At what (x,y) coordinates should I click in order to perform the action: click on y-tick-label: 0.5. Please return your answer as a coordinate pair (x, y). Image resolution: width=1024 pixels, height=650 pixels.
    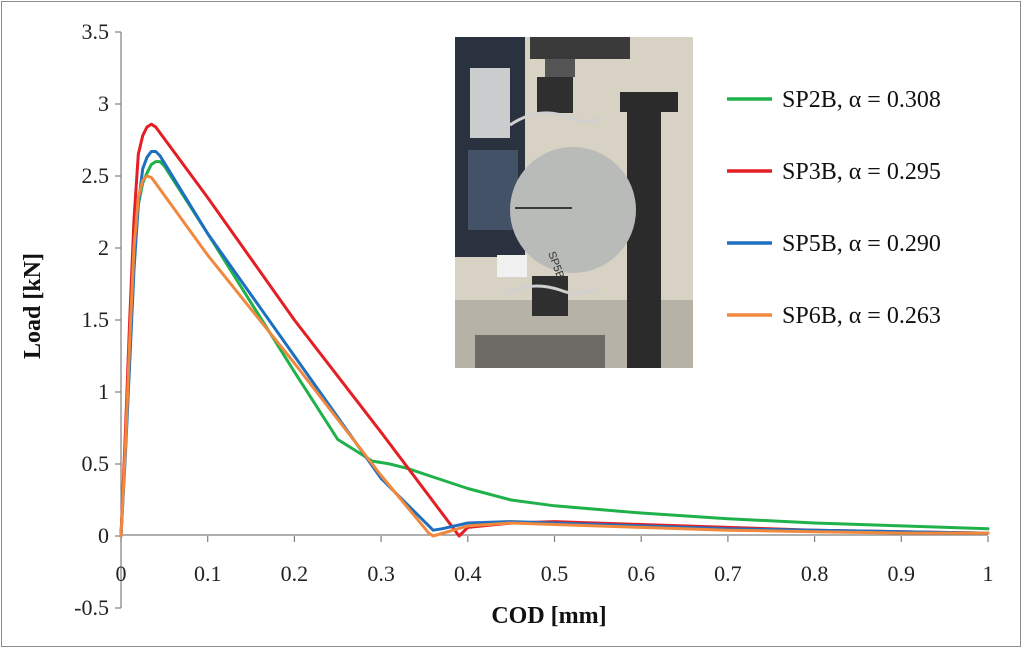
    Looking at the image, I should click on (96, 463).